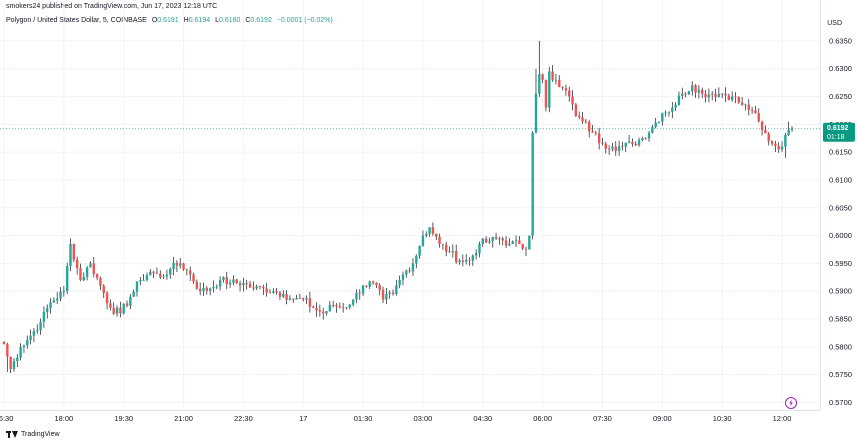  Describe the element at coordinates (791, 403) in the screenshot. I see `lightning-icon` at that location.